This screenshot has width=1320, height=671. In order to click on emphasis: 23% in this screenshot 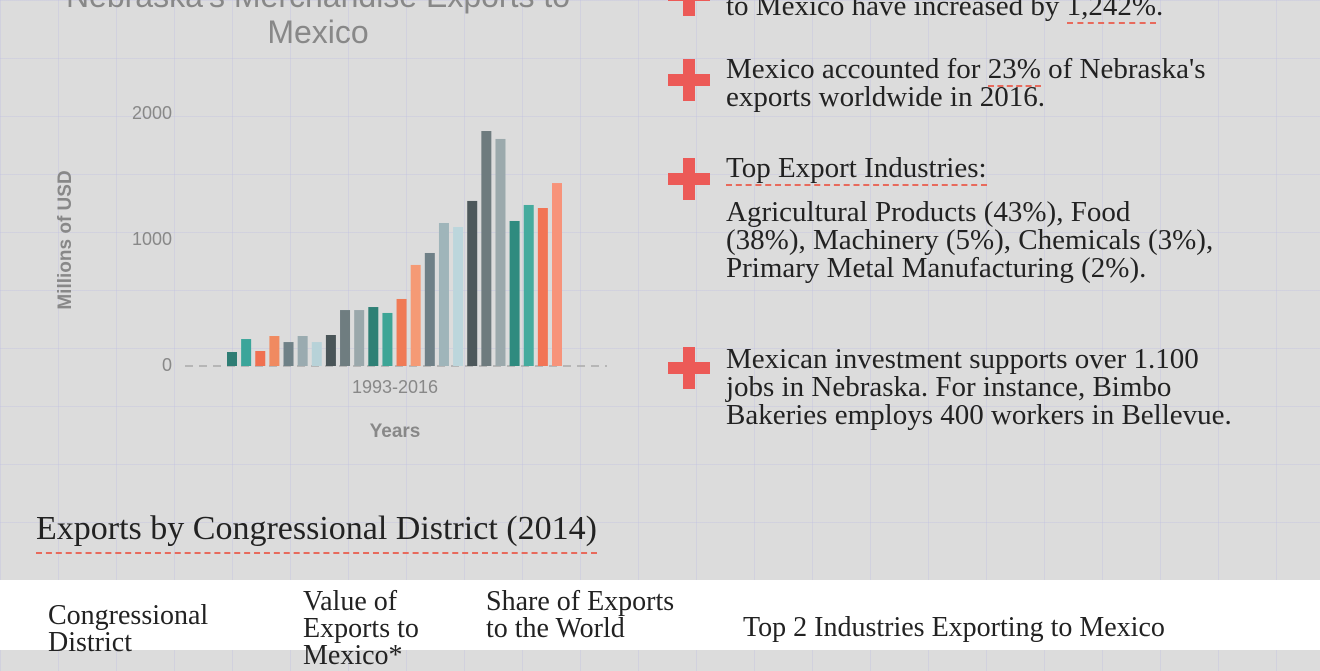, I will do `click(1014, 70)`.